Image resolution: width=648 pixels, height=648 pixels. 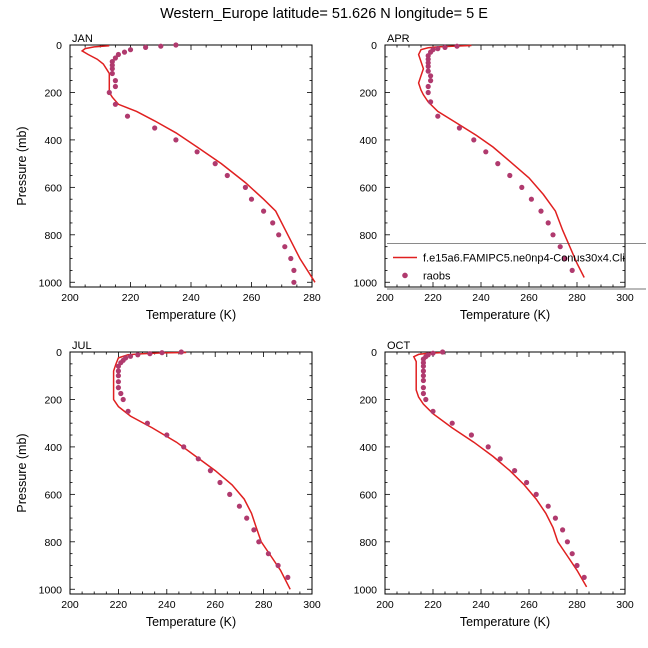 I want to click on legend-marker-swatch, so click(x=405, y=275).